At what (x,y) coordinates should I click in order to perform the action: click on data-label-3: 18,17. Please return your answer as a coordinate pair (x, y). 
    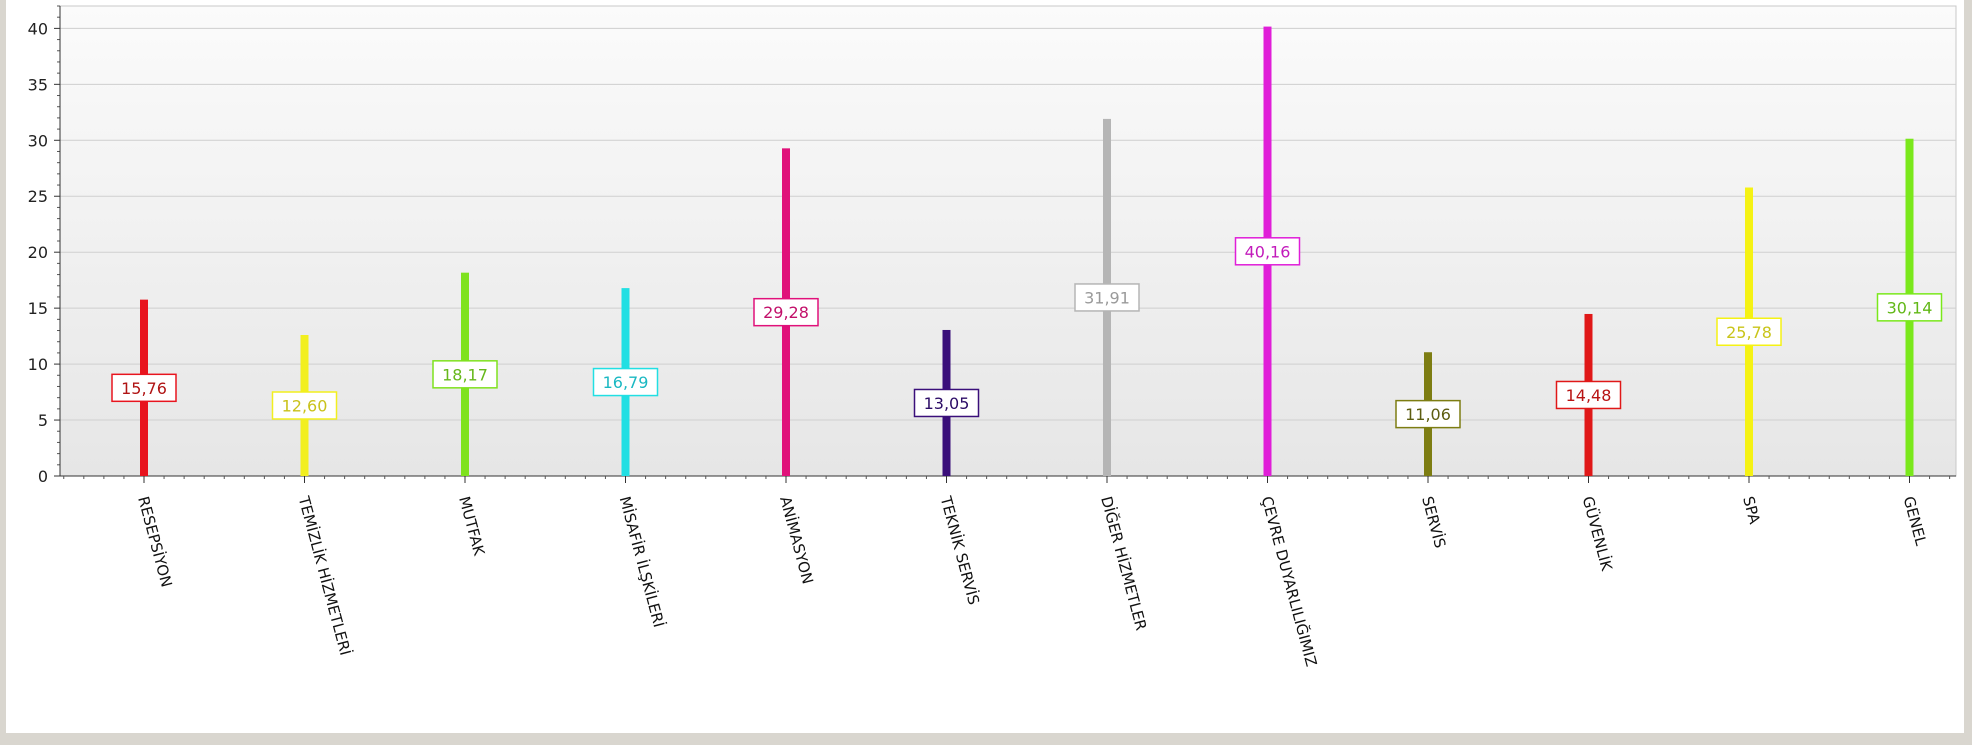
    Looking at the image, I should click on (465, 374).